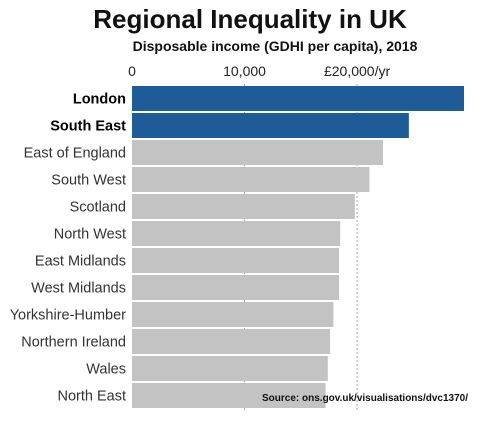 This screenshot has width=500, height=422. I want to click on category-label: Yorkshire-Humber, so click(68, 316).